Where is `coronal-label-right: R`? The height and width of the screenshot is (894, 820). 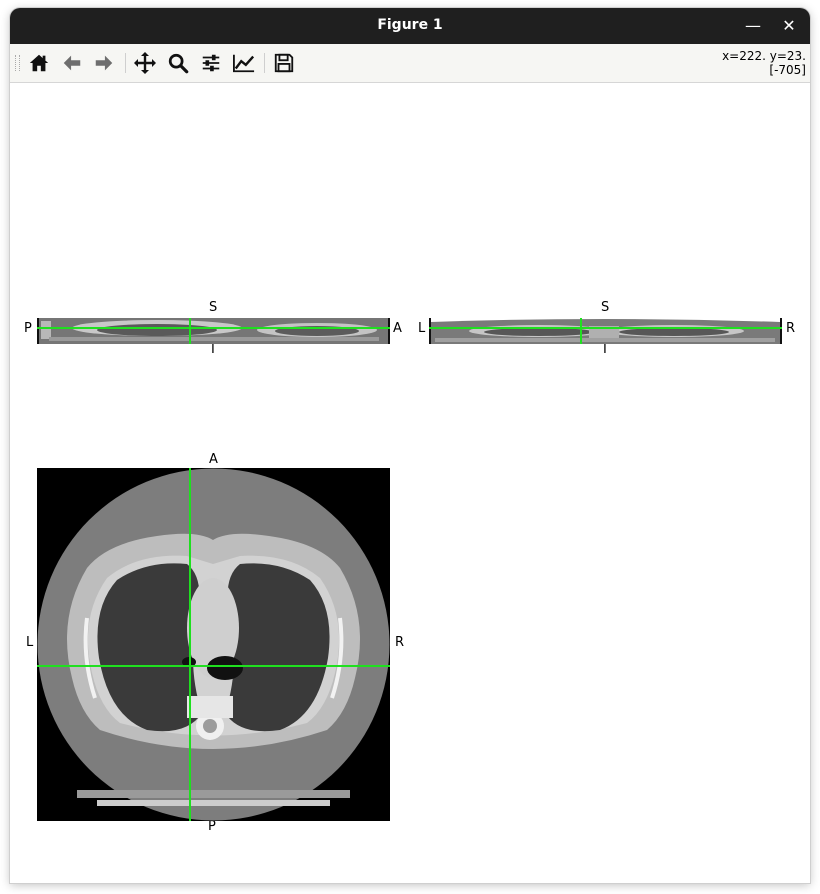 coronal-label-right: R is located at coordinates (791, 328).